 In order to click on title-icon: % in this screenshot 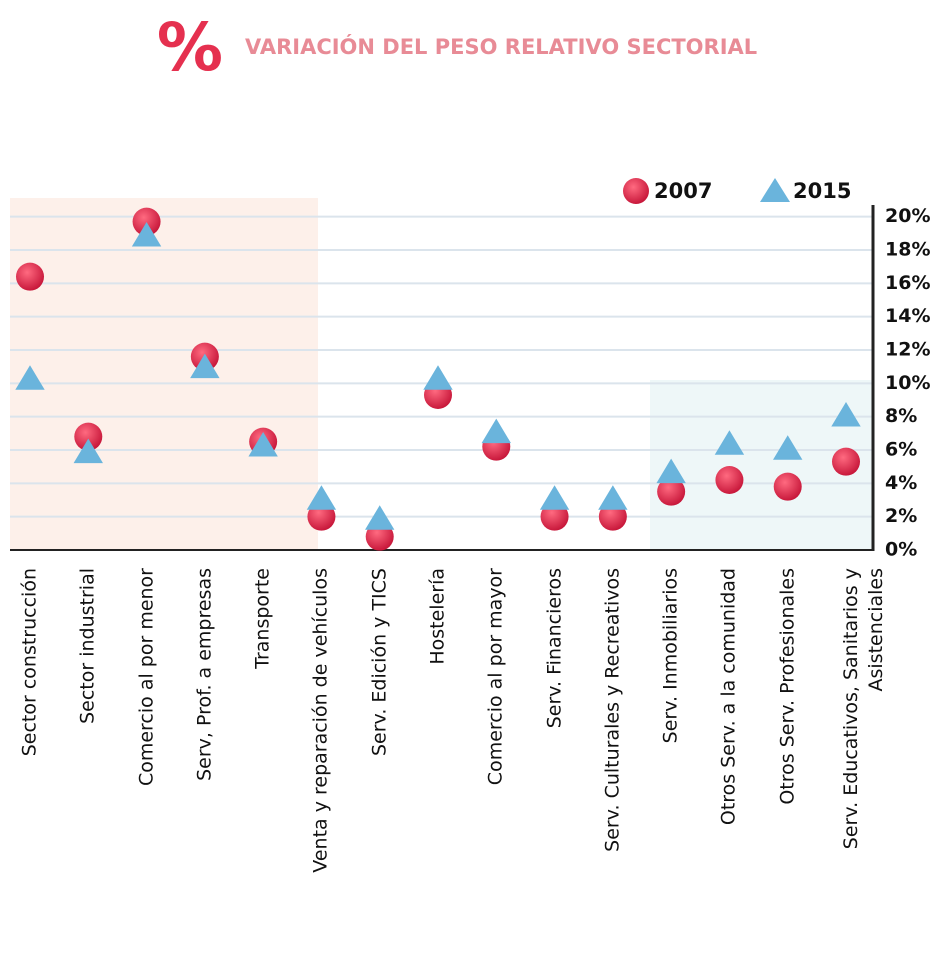, I will do `click(190, 47)`.